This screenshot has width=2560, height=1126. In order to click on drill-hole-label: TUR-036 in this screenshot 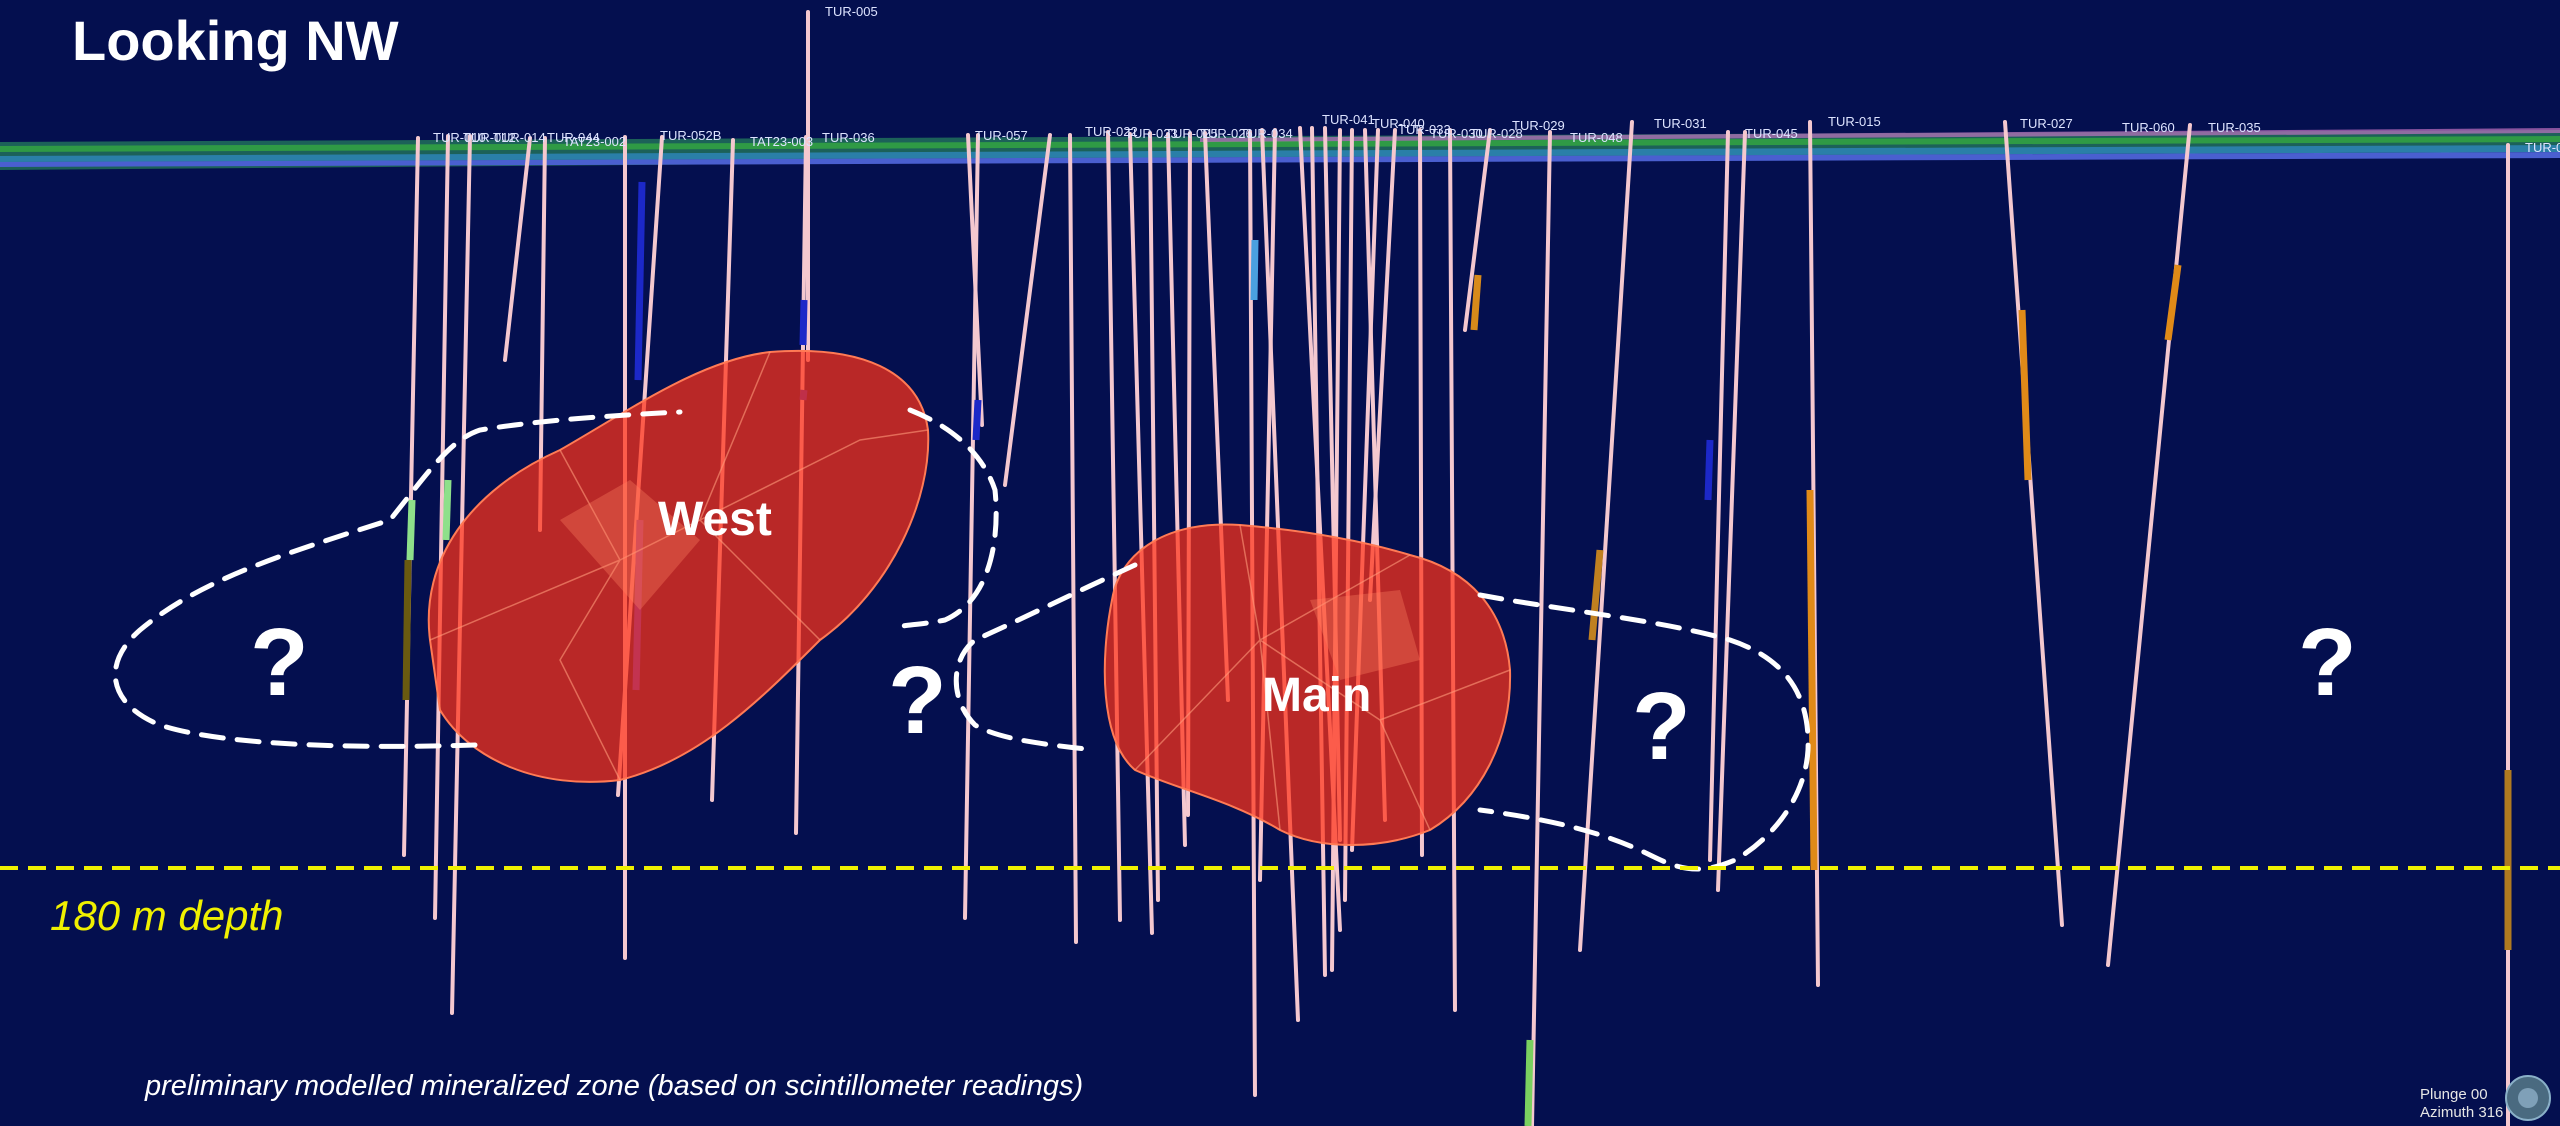, I will do `click(848, 137)`.